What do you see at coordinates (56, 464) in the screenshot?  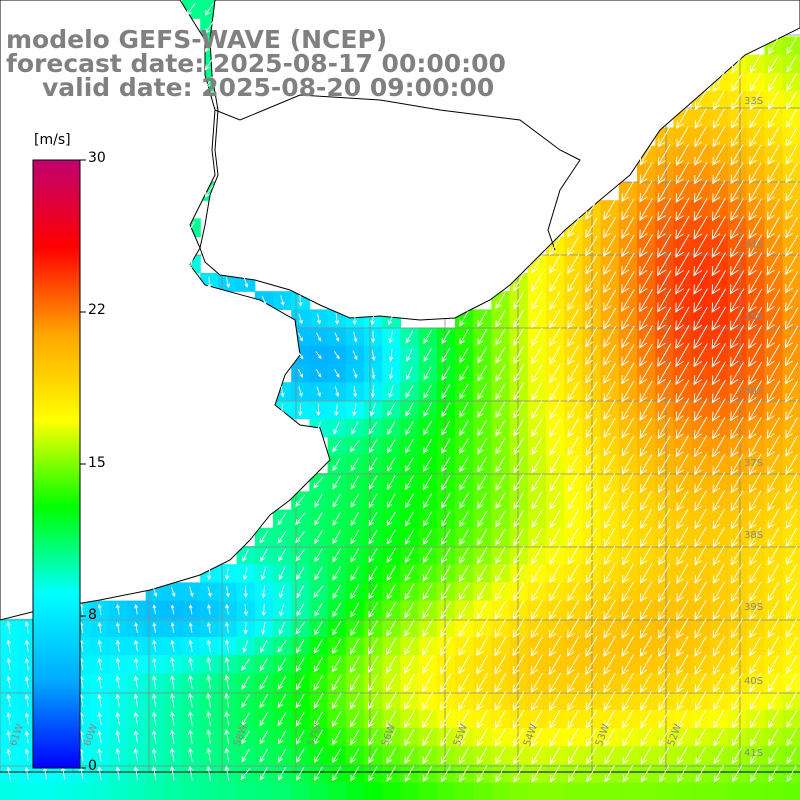 I see `colorbar-gradient` at bounding box center [56, 464].